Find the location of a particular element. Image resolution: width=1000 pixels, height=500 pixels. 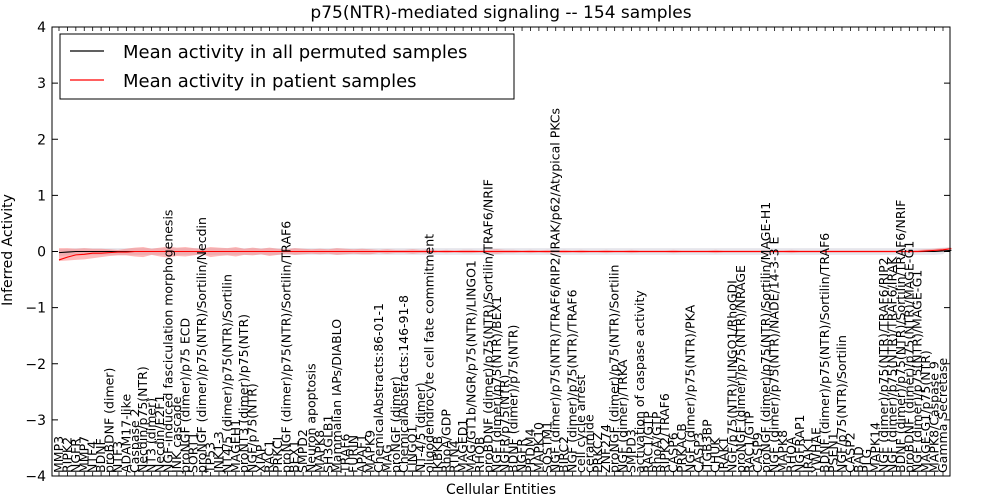

y-tick-label: 0 is located at coordinates (41, 253).